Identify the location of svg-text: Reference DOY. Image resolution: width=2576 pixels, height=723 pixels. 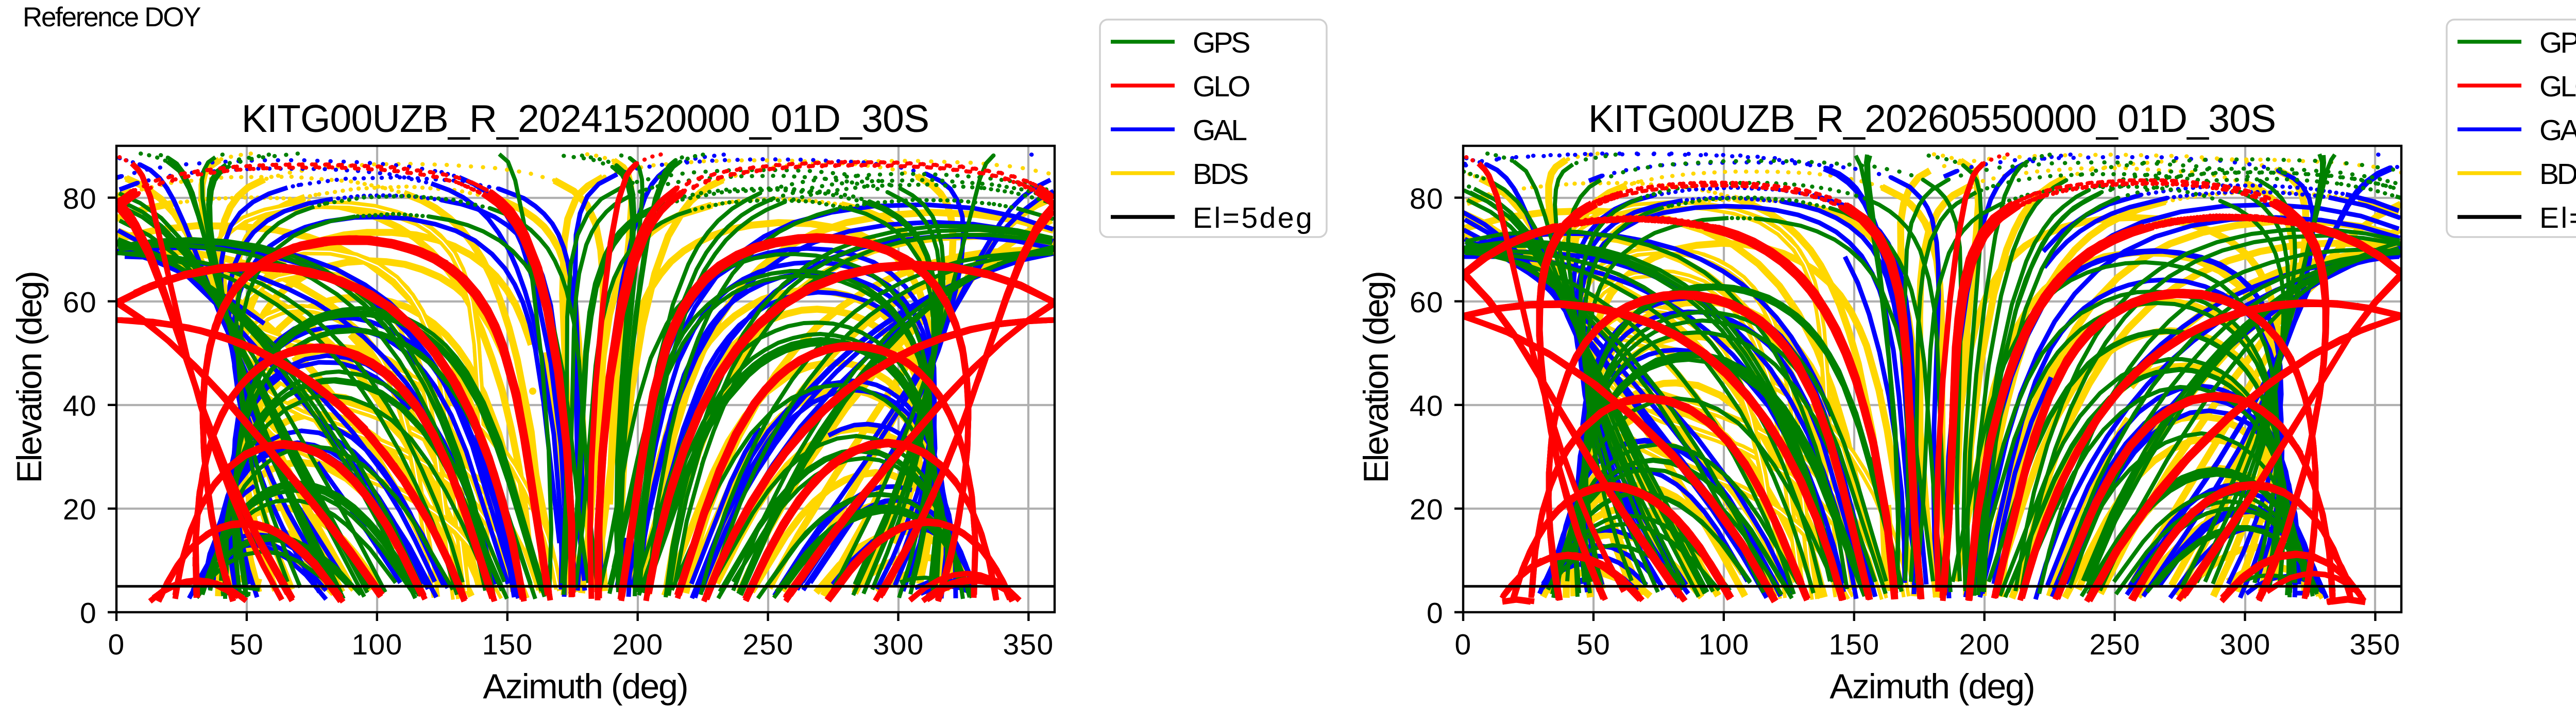
(112, 17).